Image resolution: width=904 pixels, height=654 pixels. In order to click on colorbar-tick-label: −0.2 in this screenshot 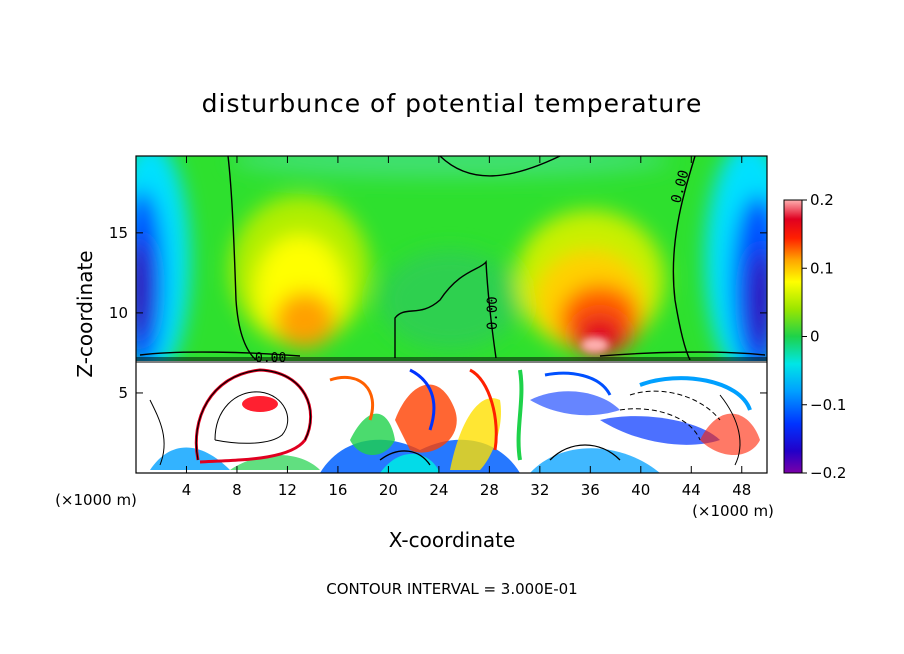, I will do `click(828, 473)`.